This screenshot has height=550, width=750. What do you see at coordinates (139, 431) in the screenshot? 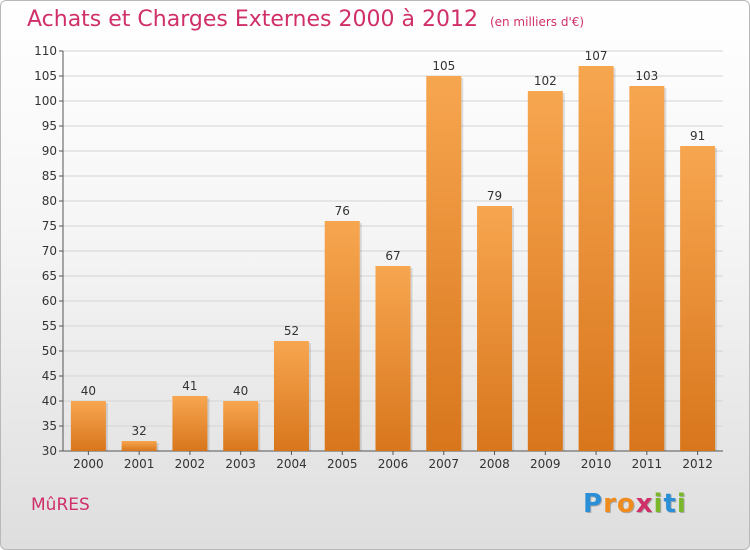
I see `data-label-2001: 32` at bounding box center [139, 431].